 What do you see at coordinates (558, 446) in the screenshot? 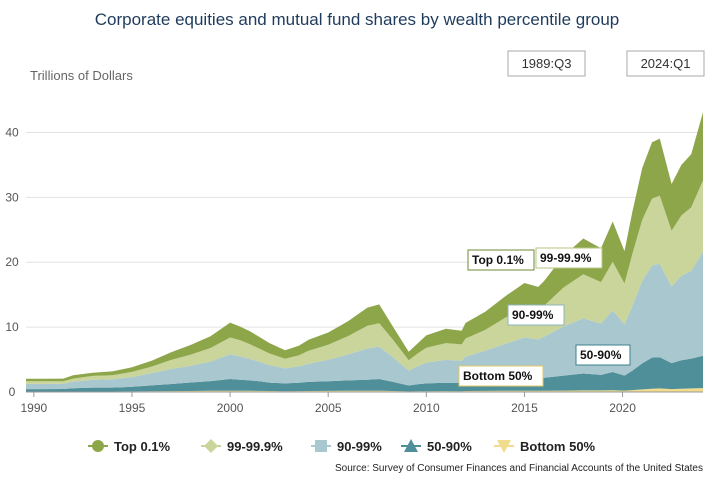
I see `legend-label: Bottom 50%` at bounding box center [558, 446].